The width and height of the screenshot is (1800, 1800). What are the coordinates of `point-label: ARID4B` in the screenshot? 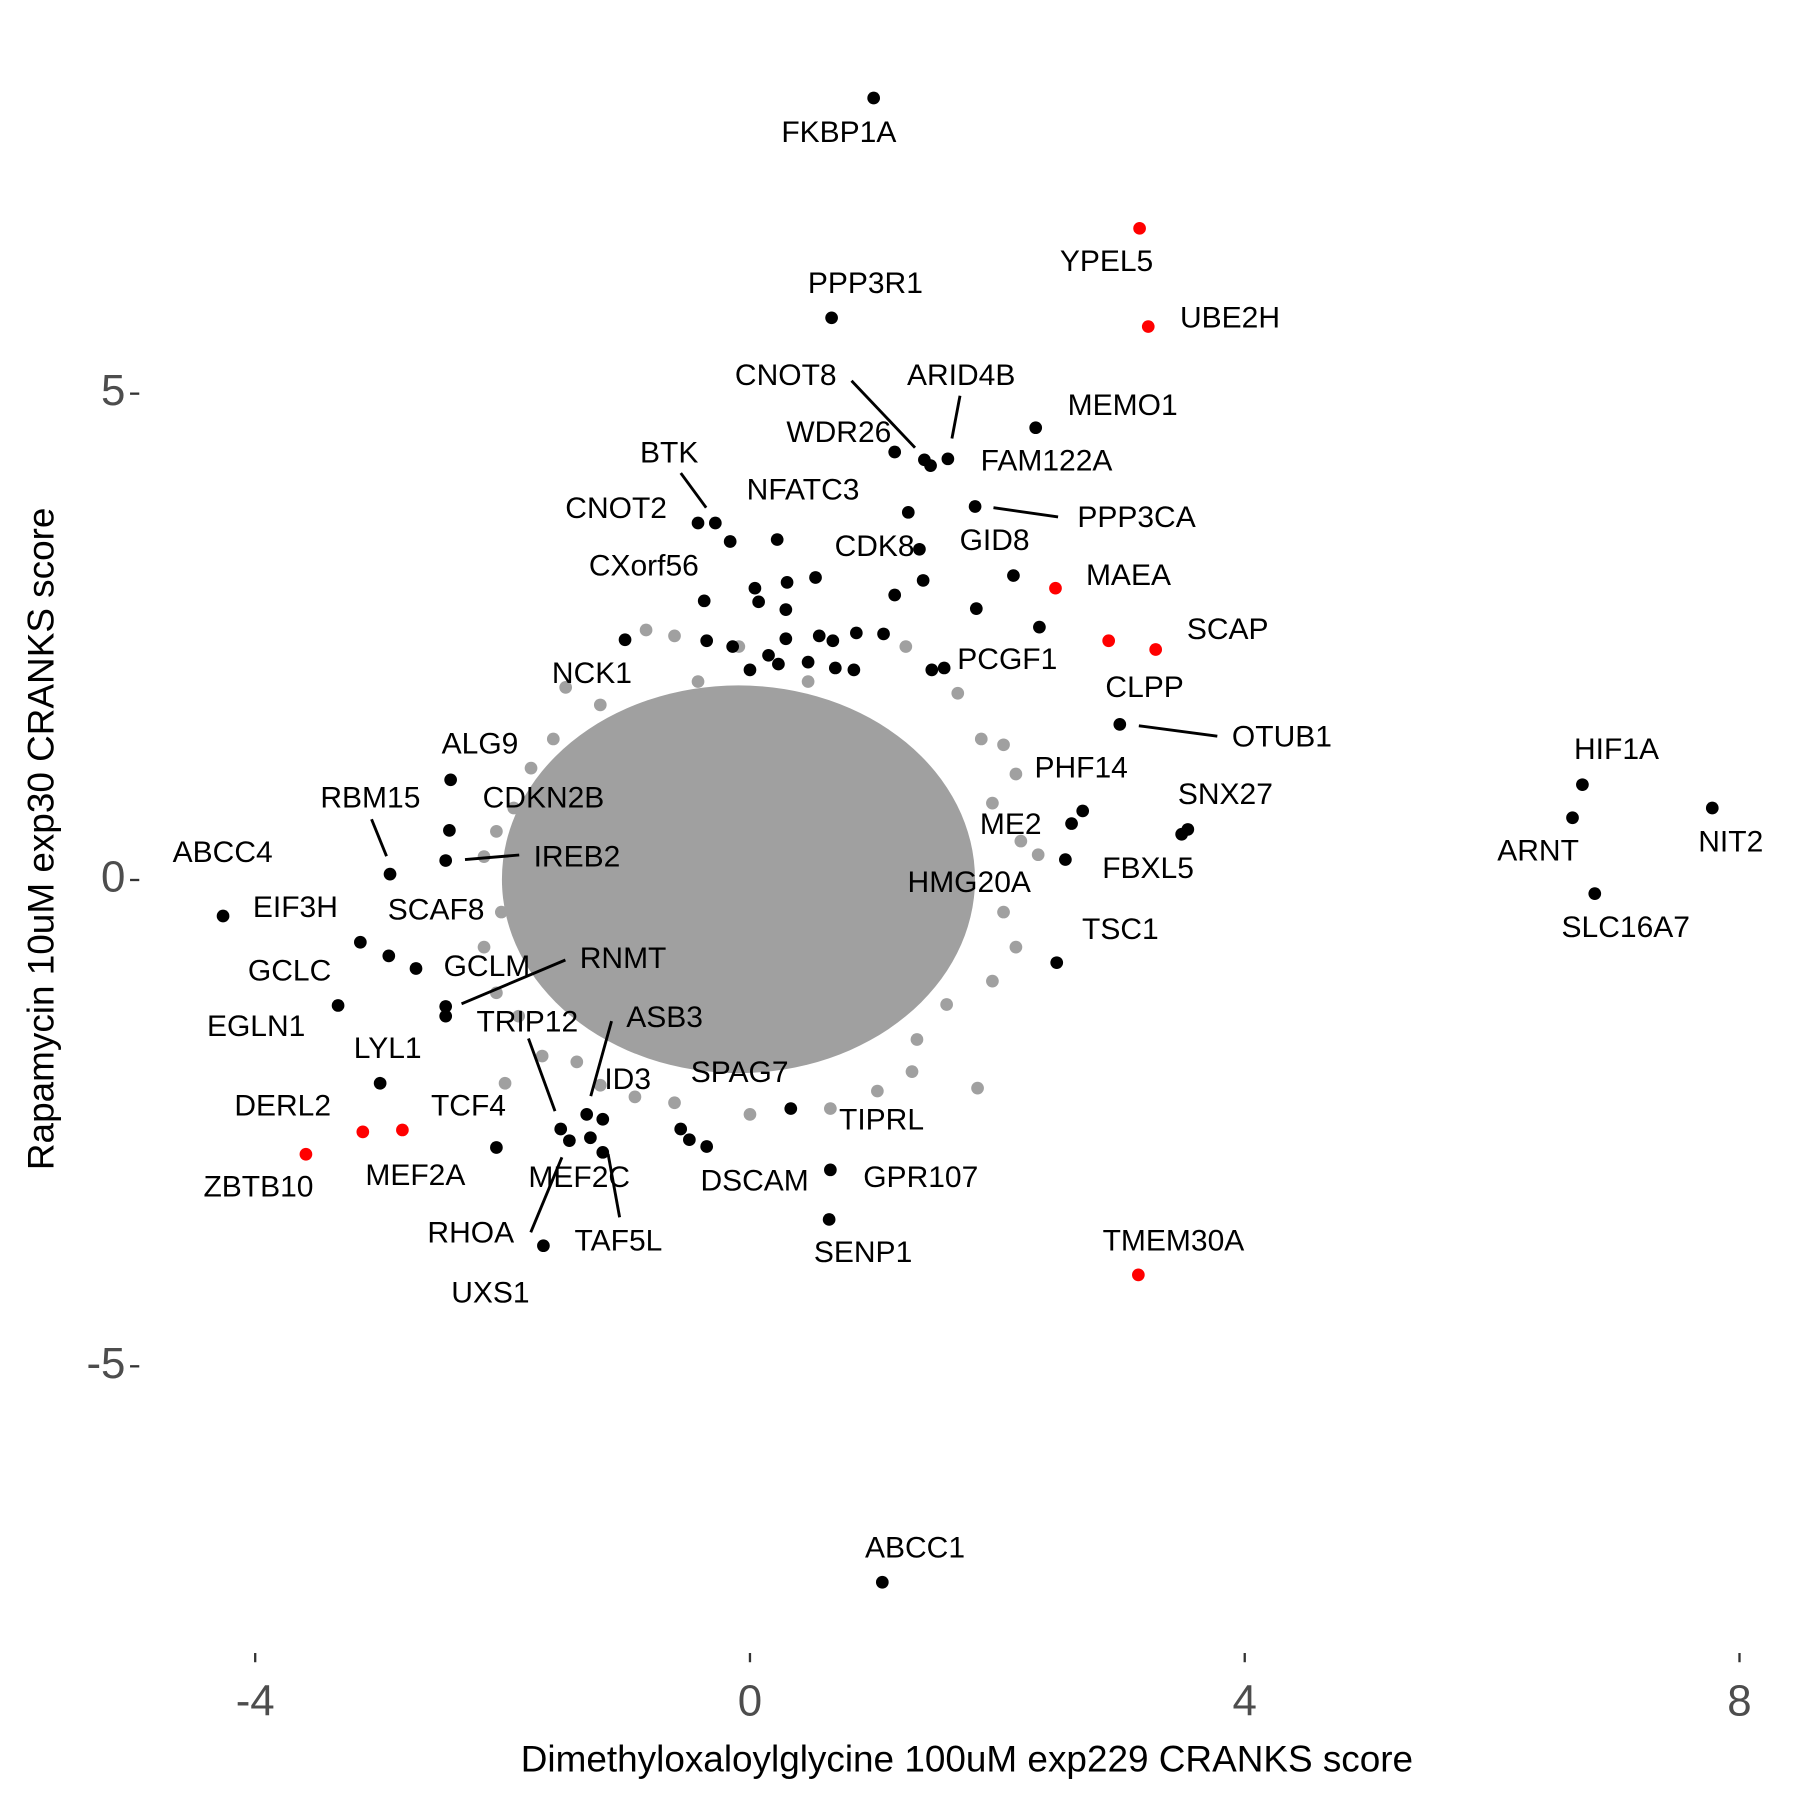 It's located at (961, 375).